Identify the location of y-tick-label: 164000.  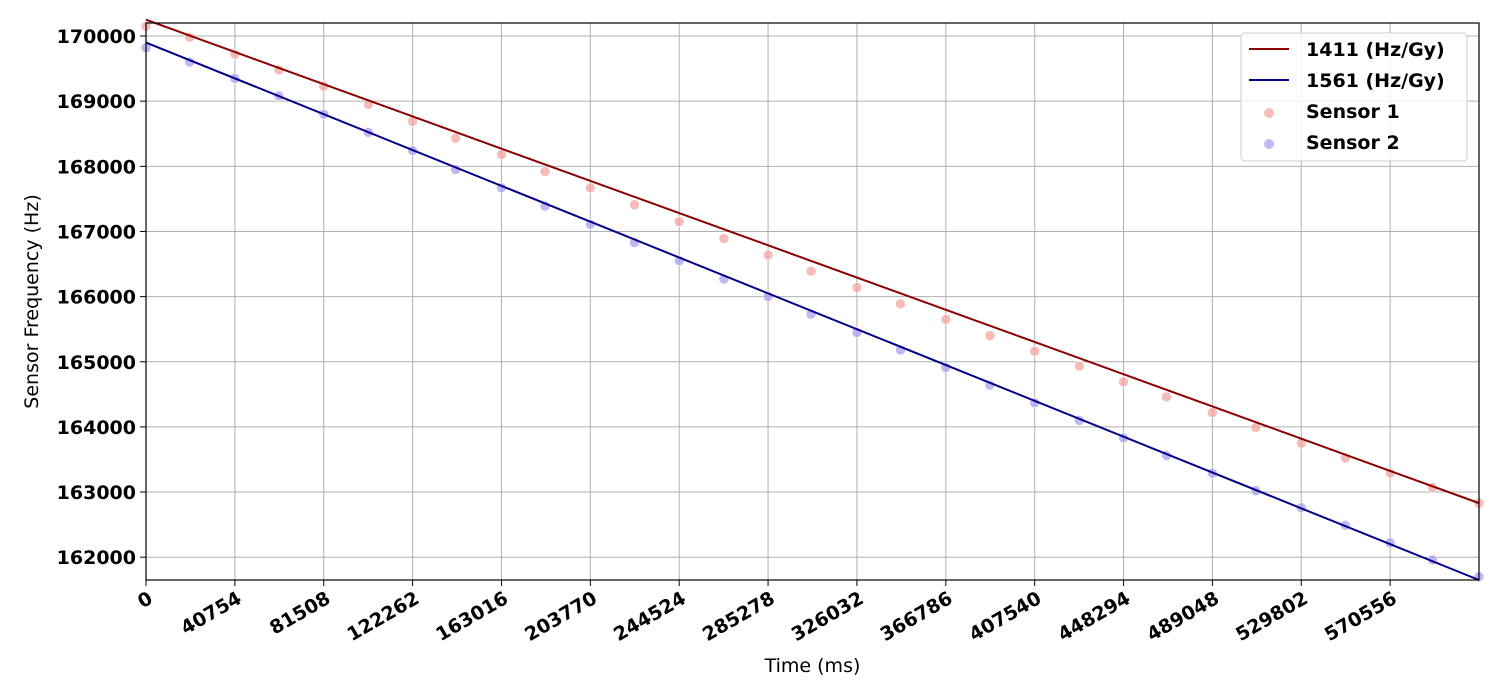
(96, 428).